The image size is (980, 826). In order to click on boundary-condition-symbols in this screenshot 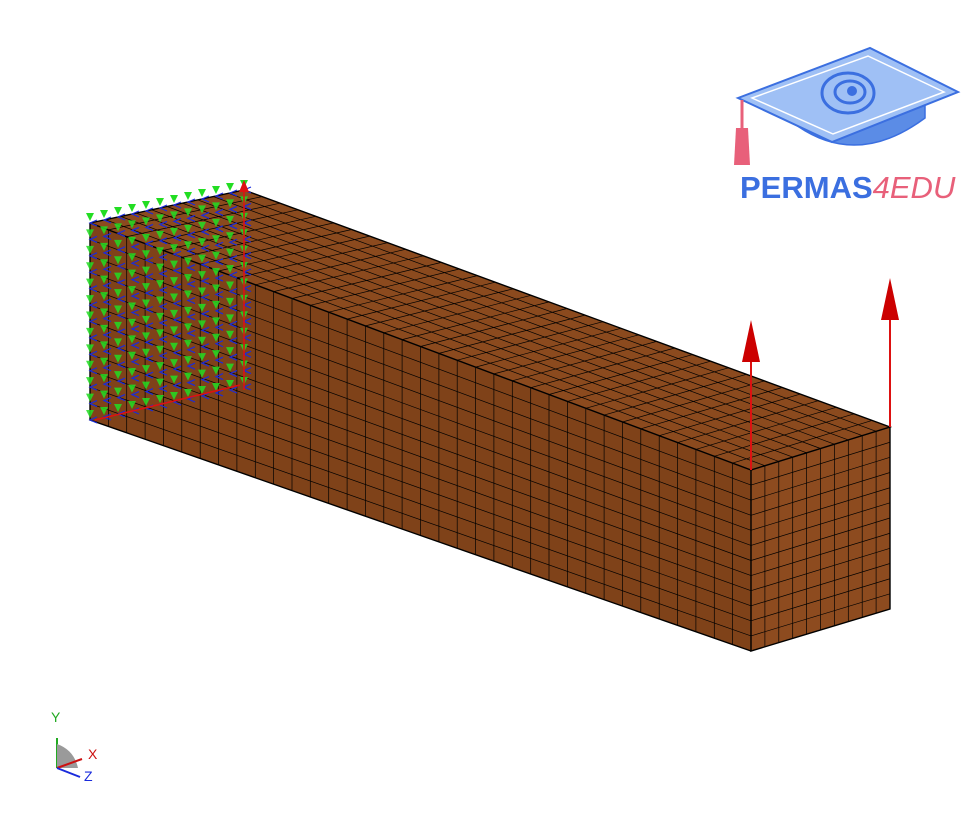, I will do `click(169, 302)`.